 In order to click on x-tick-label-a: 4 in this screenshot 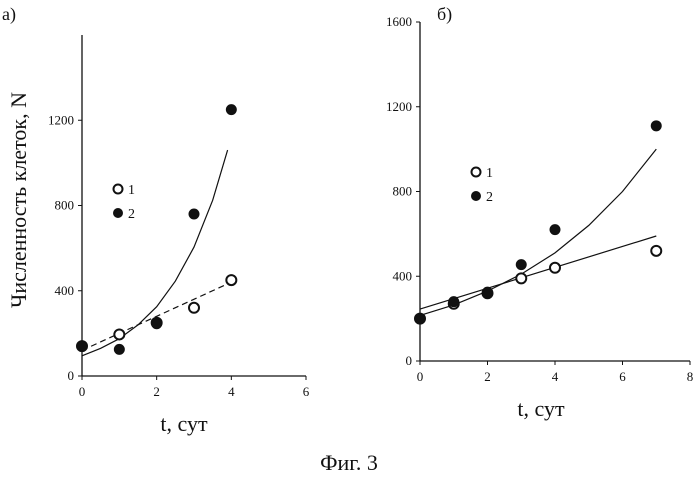, I will do `click(231, 391)`.